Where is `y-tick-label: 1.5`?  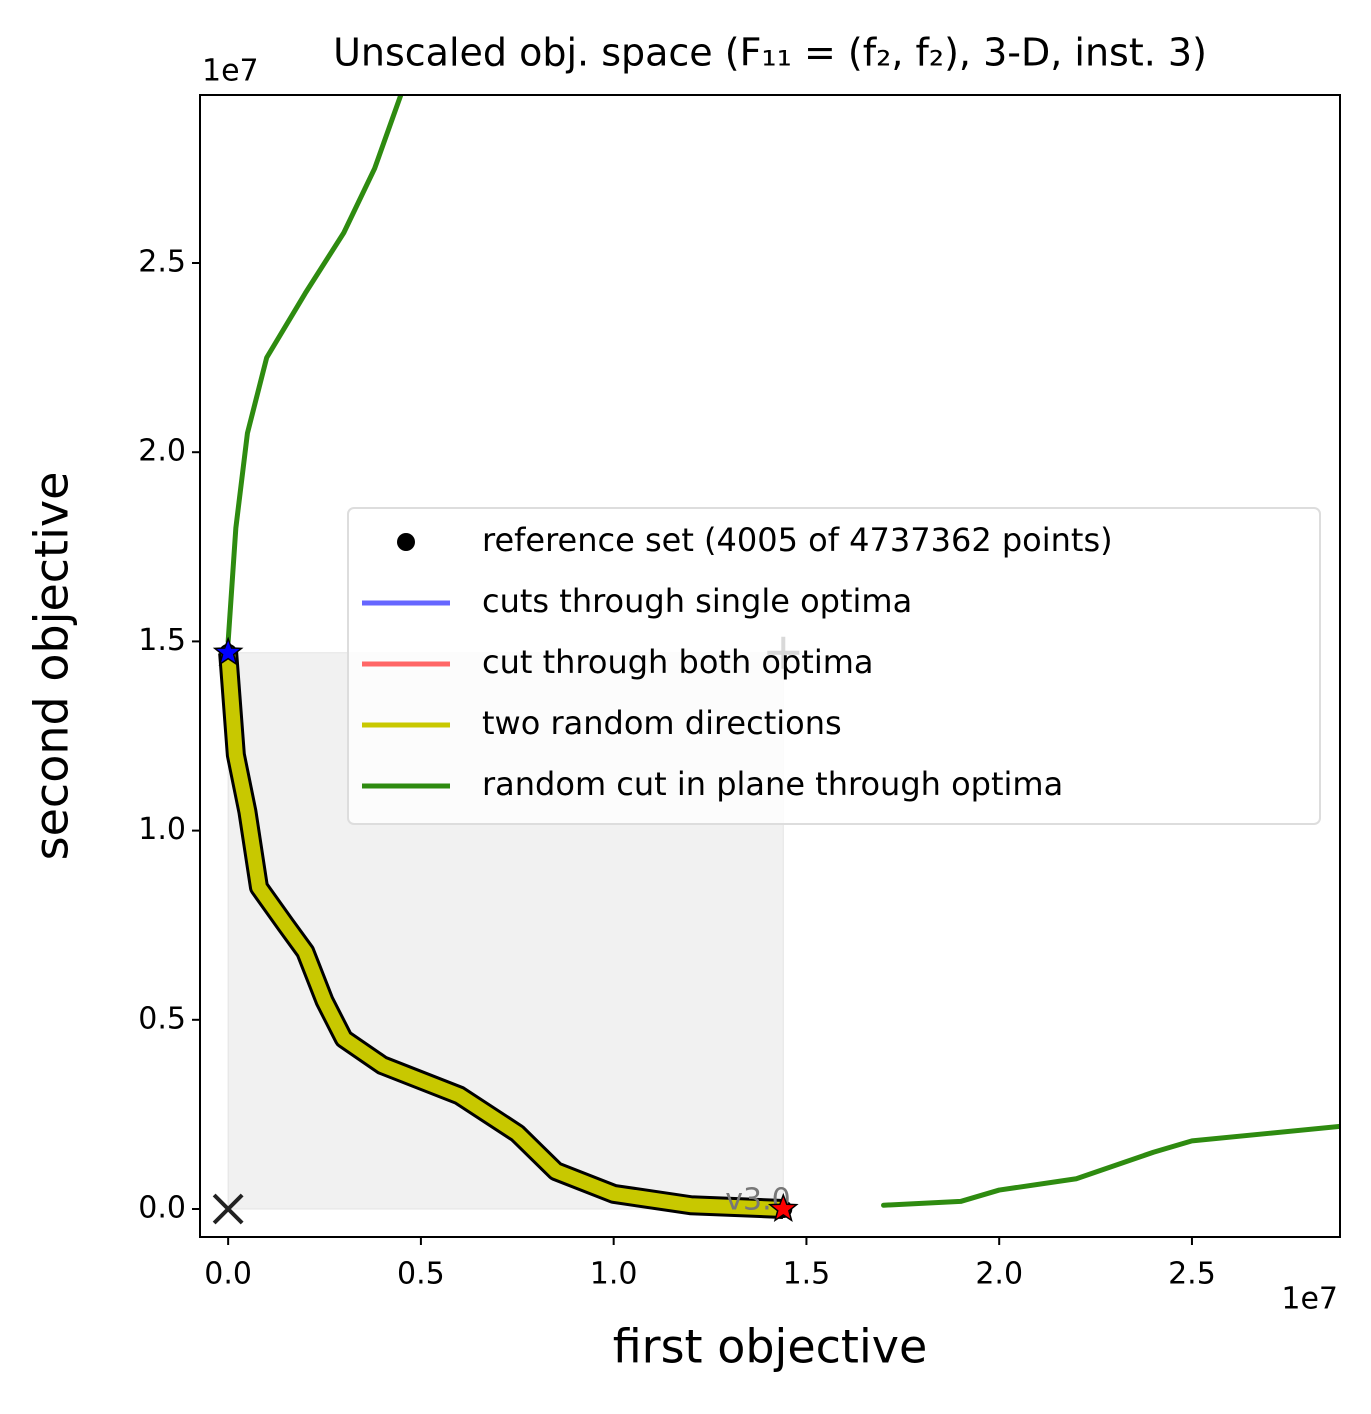 y-tick-label: 1.5 is located at coordinates (162, 640).